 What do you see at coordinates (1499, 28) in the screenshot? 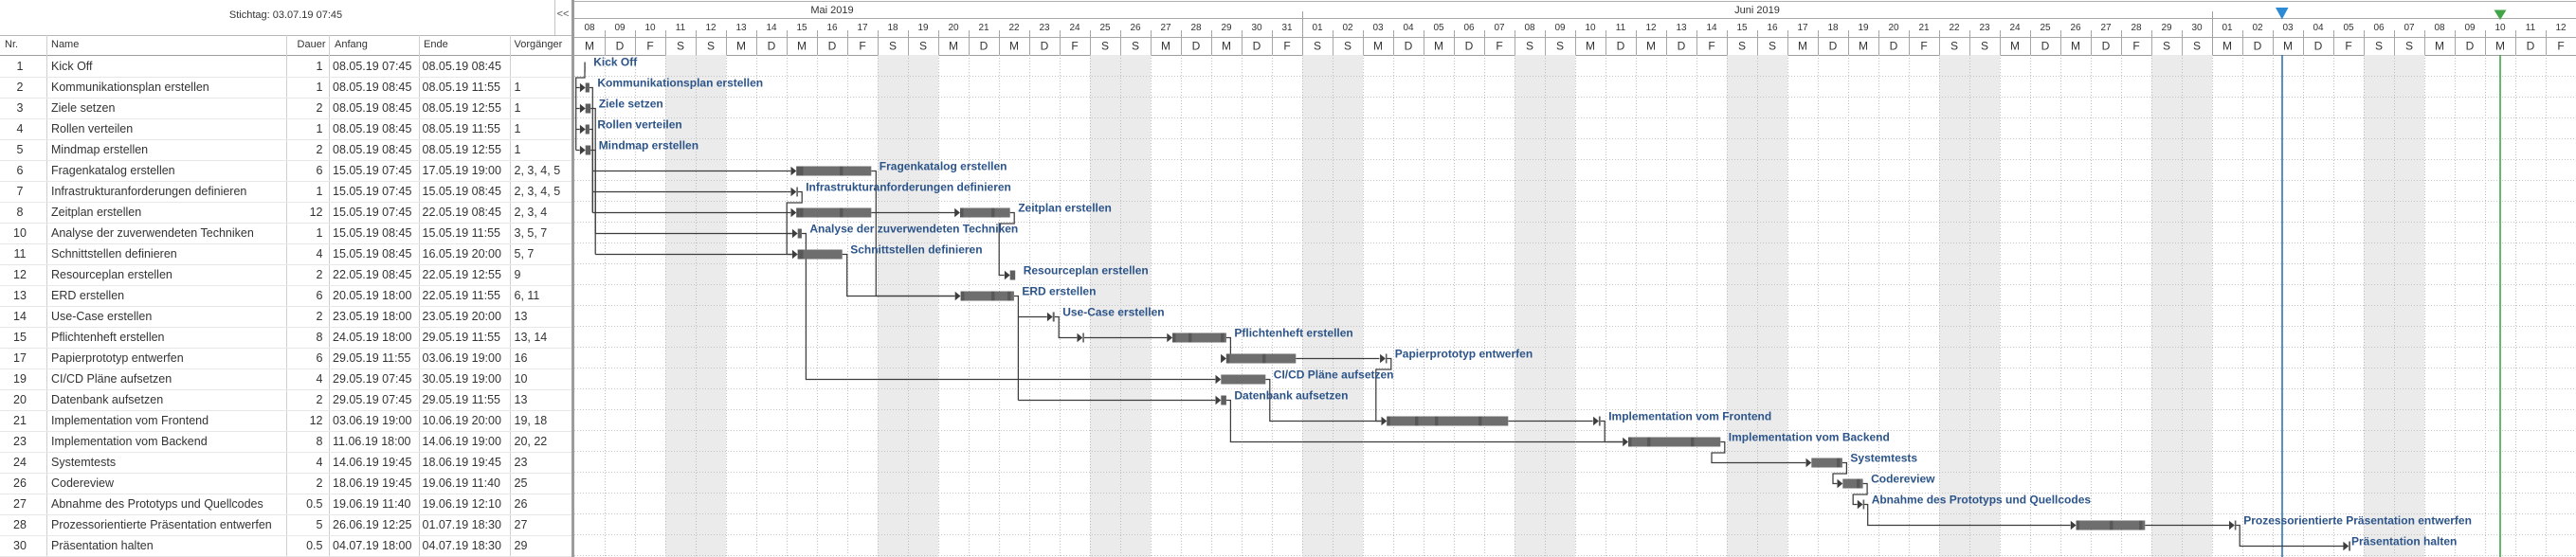
I see `svg-text: 07` at bounding box center [1499, 28].